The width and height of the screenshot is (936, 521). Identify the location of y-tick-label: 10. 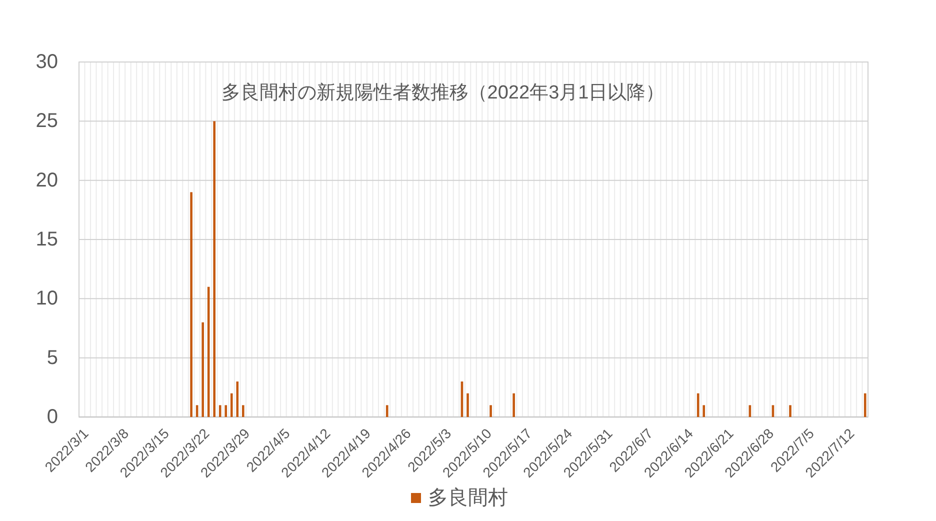
(47, 299).